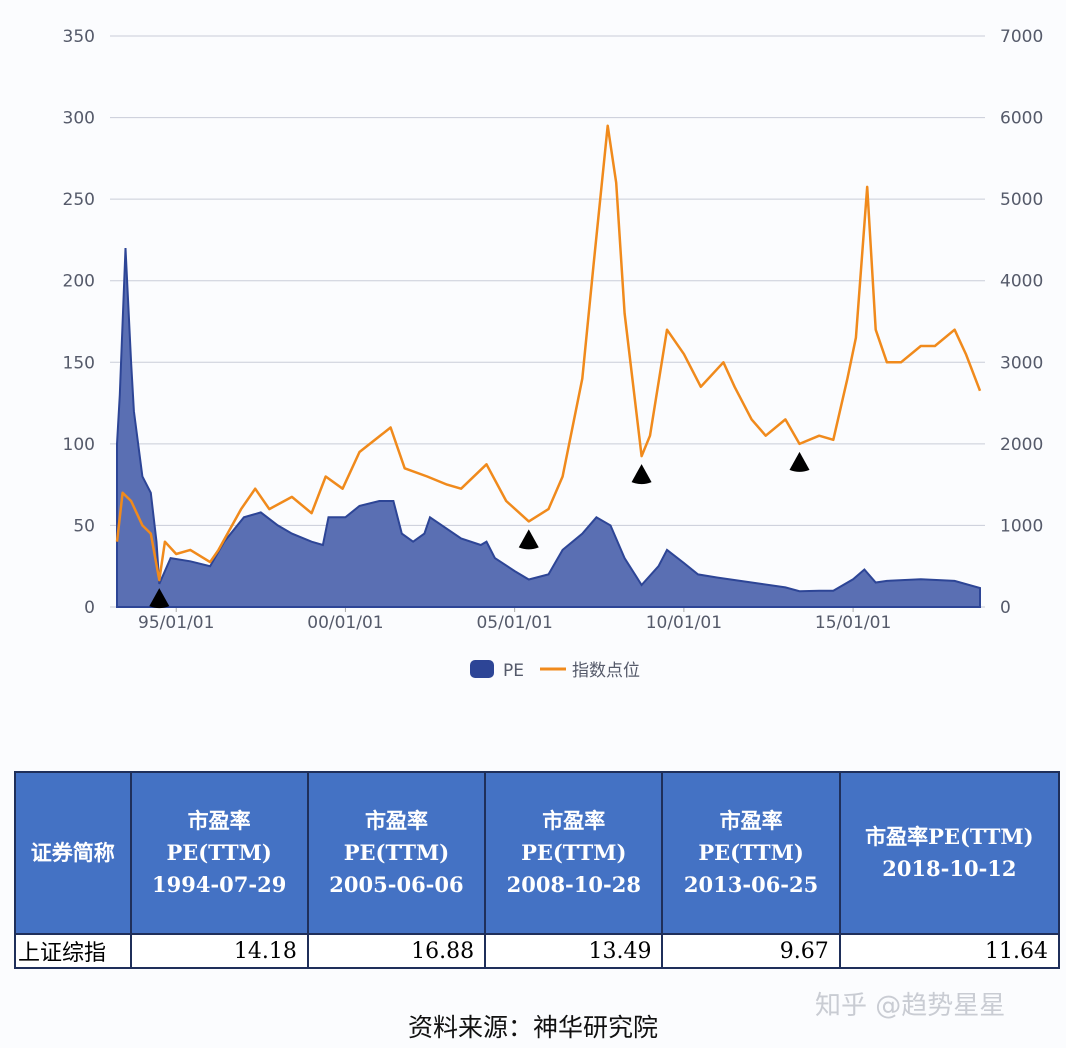 This screenshot has width=1066, height=1048. I want to click on y-right-tick-label: 2000, so click(1021, 445).